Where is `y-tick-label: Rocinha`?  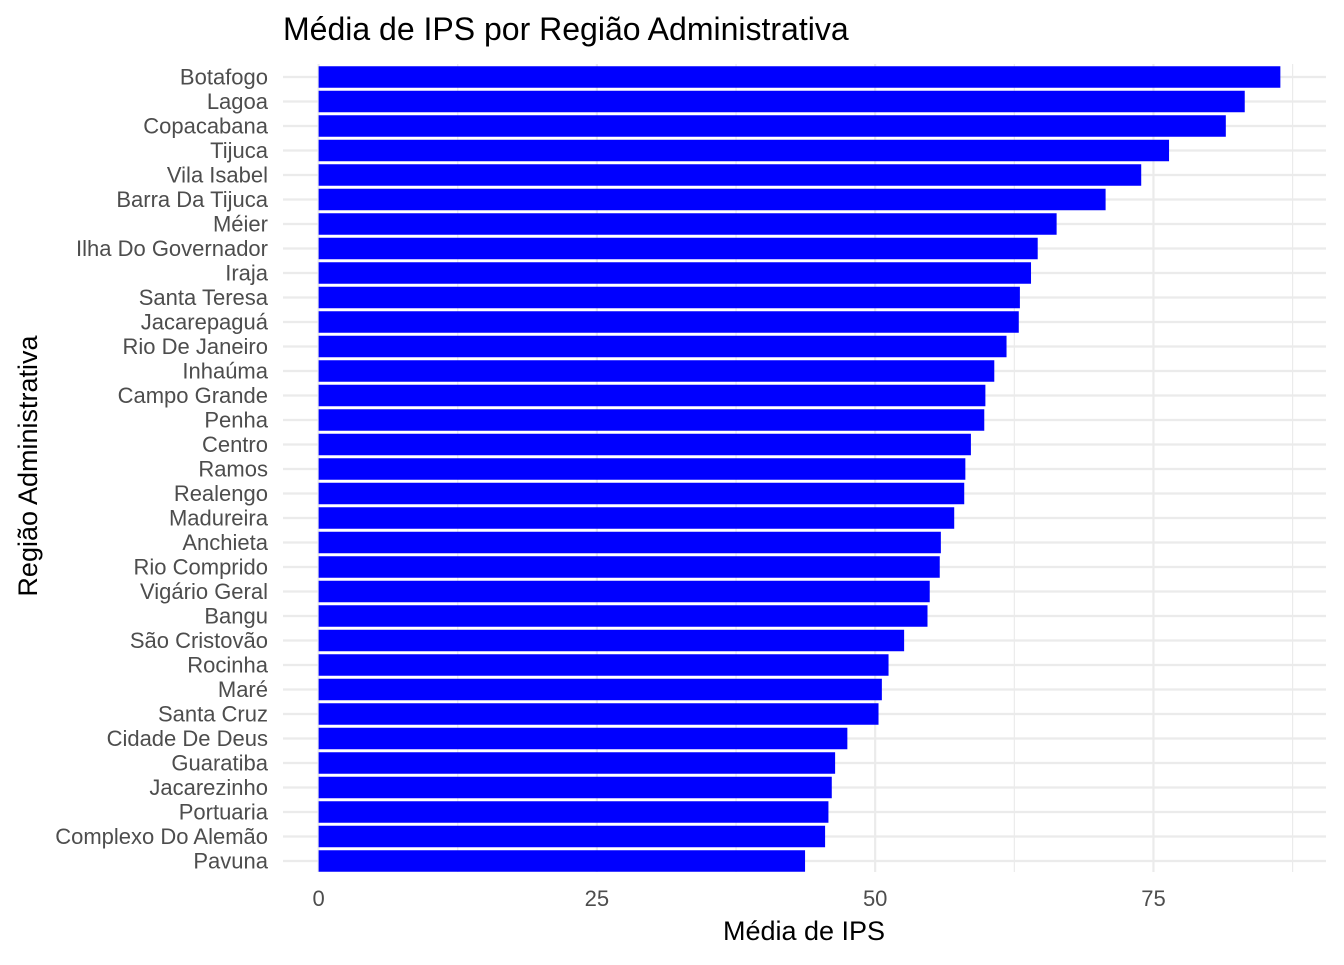 y-tick-label: Rocinha is located at coordinates (227, 665).